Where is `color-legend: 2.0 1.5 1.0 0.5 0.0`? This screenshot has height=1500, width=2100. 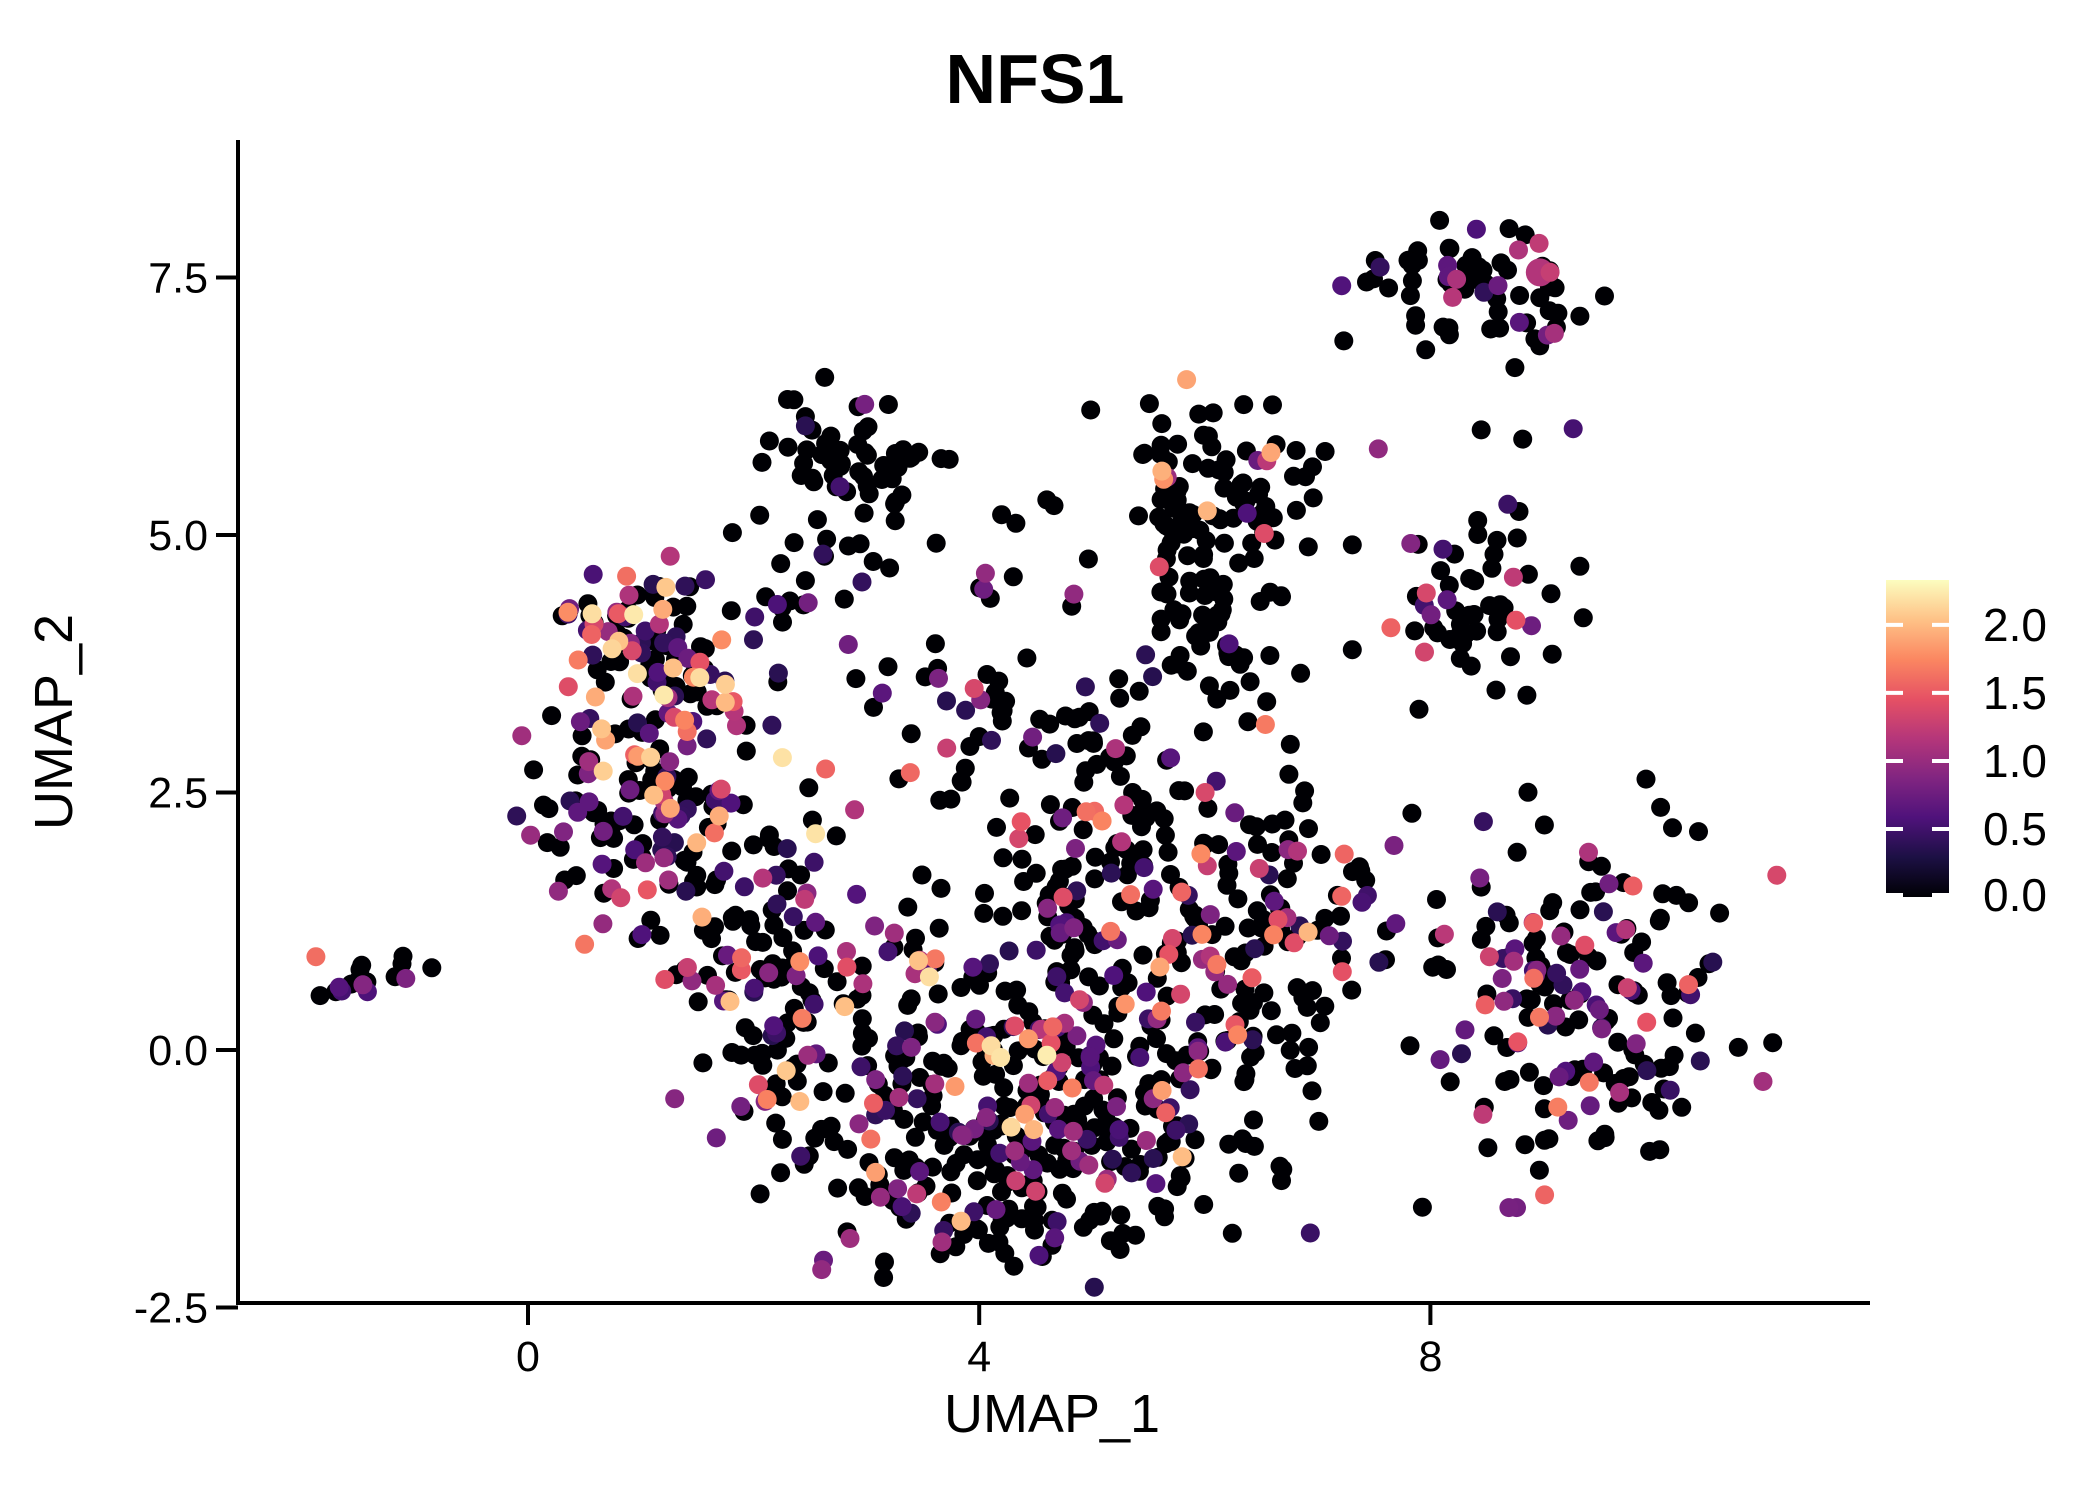
color-legend: 2.0 1.5 1.0 0.5 0.0 is located at coordinates (1966, 750).